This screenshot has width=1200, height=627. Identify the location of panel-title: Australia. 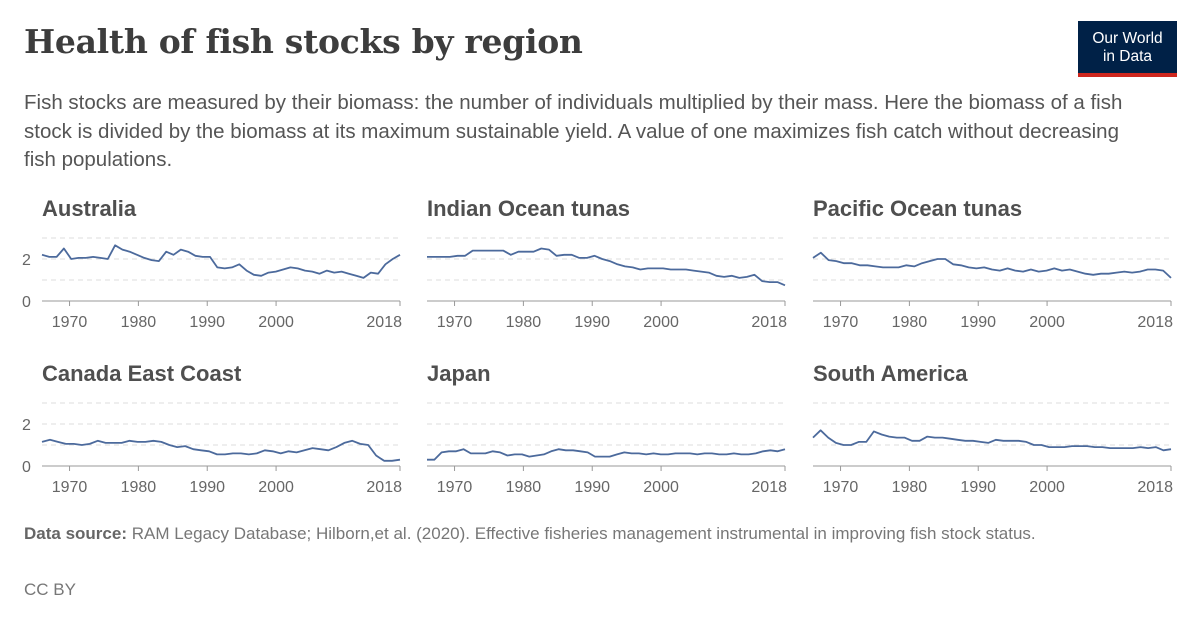
(89, 208).